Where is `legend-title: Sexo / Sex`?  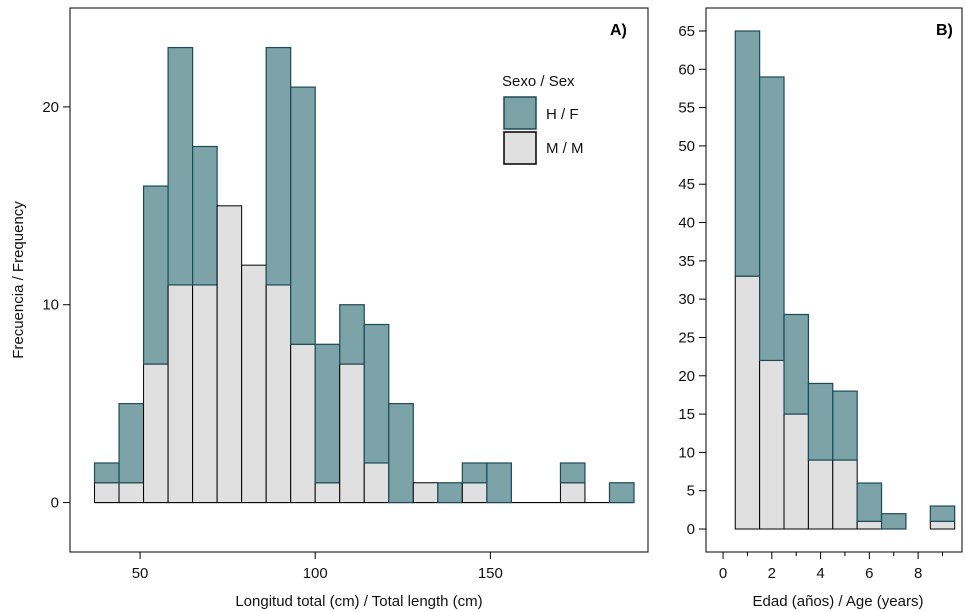 legend-title: Sexo / Sex is located at coordinates (538, 81).